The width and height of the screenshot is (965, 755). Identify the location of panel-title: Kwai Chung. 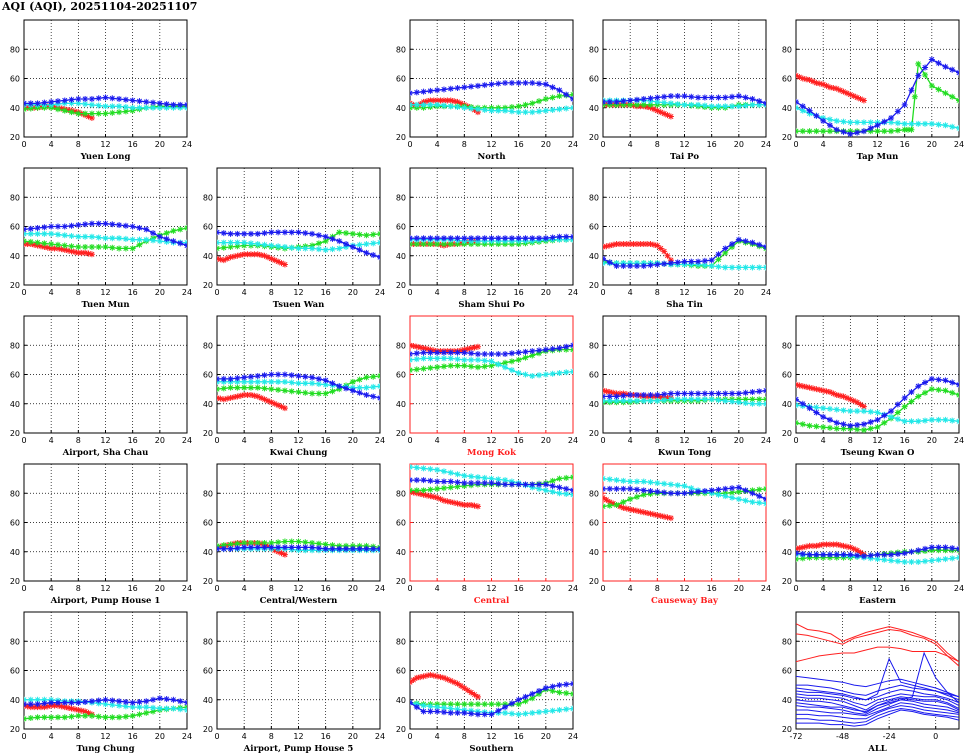
(299, 453).